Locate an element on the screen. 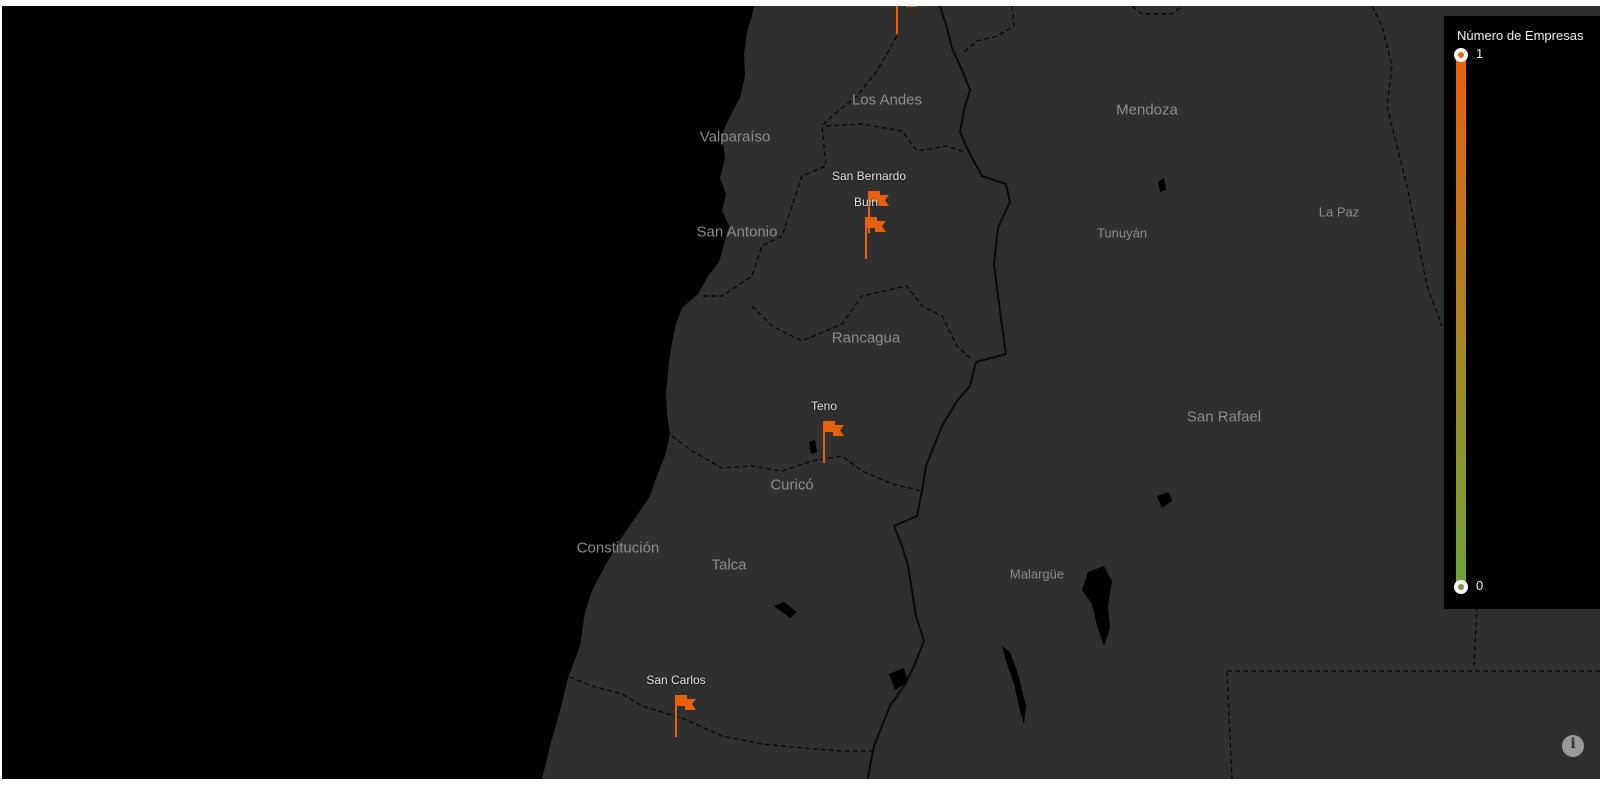  info-icon: i is located at coordinates (1573, 744).